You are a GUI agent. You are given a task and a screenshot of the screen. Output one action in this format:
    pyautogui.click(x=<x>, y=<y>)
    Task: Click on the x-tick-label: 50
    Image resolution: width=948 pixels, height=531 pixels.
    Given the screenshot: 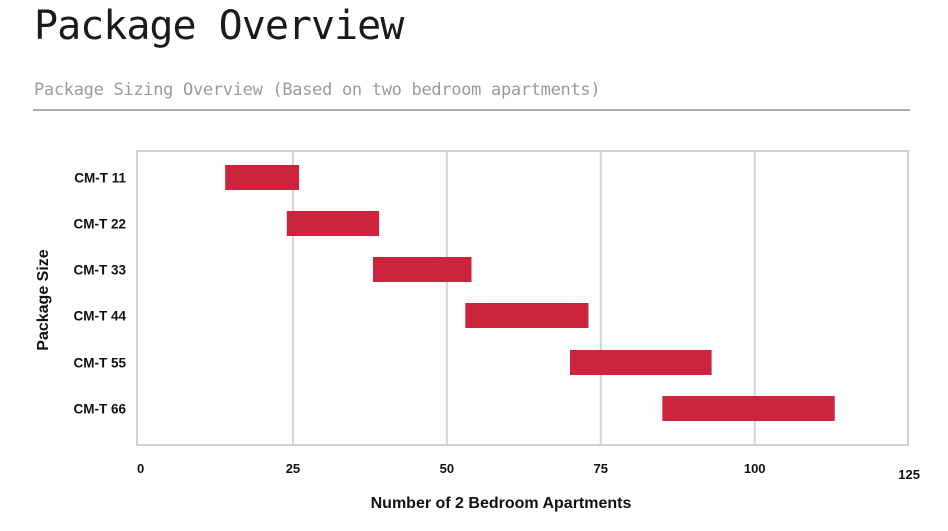 What is the action you would take?
    pyautogui.click(x=447, y=468)
    